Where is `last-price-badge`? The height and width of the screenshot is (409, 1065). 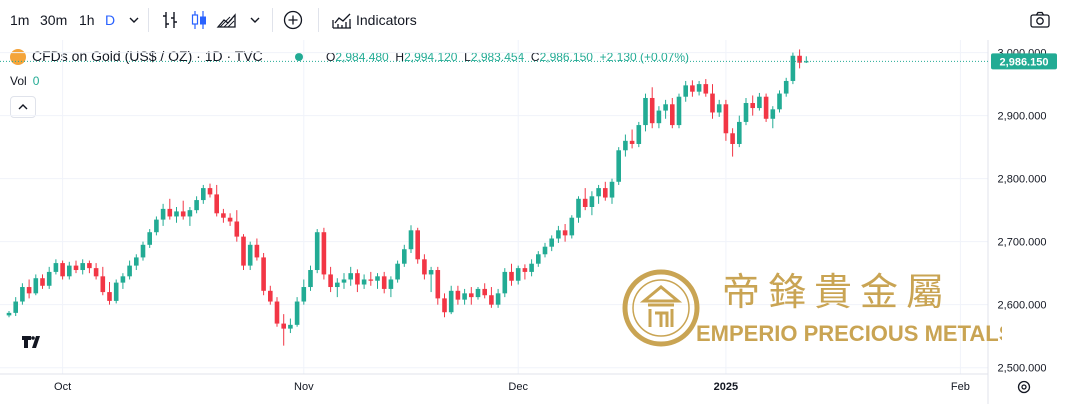 last-price-badge is located at coordinates (1024, 61).